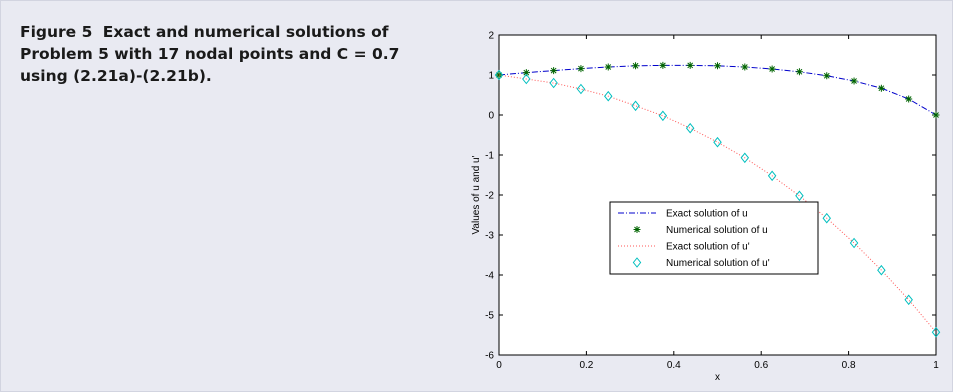 The width and height of the screenshot is (953, 392). I want to click on legend-label: Numerical solution of u, so click(717, 230).